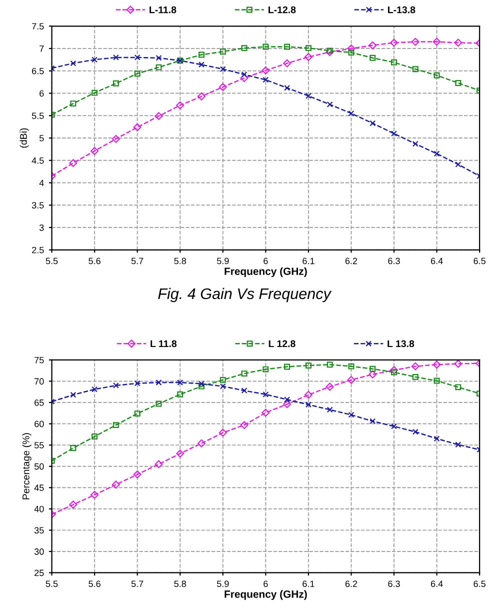  What do you see at coordinates (42, 49) in the screenshot?
I see `y-tick-label: 7` at bounding box center [42, 49].